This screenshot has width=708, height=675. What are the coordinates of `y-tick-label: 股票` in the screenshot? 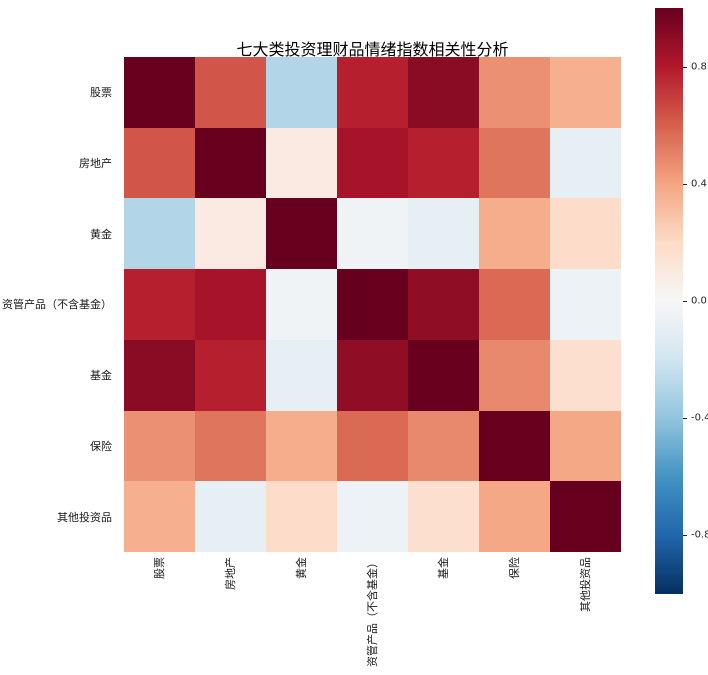 It's located at (101, 93).